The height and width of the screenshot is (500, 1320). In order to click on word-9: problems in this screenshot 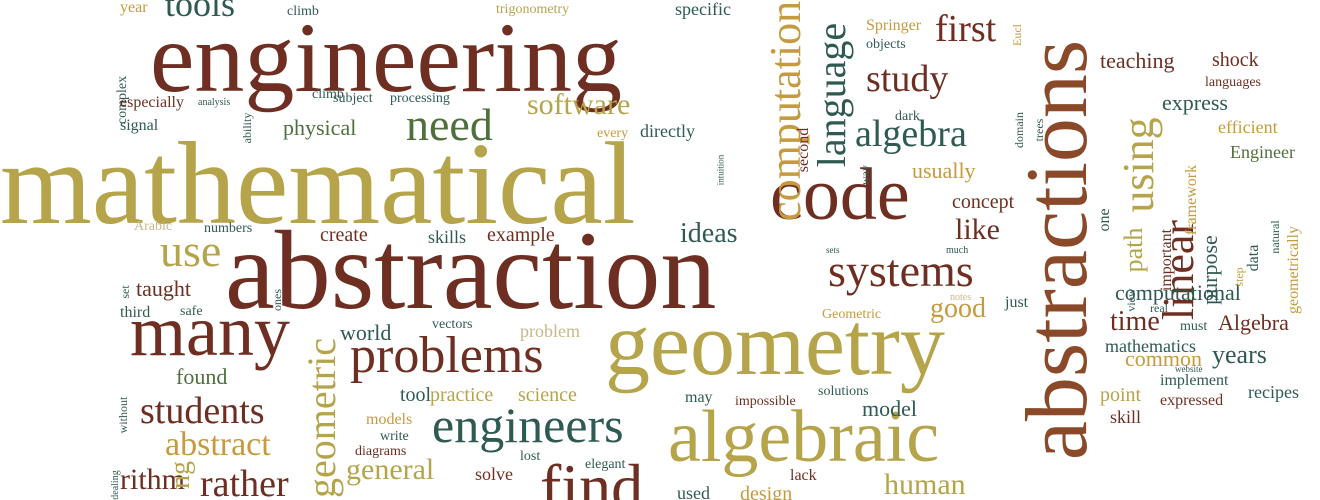, I will do `click(447, 355)`.